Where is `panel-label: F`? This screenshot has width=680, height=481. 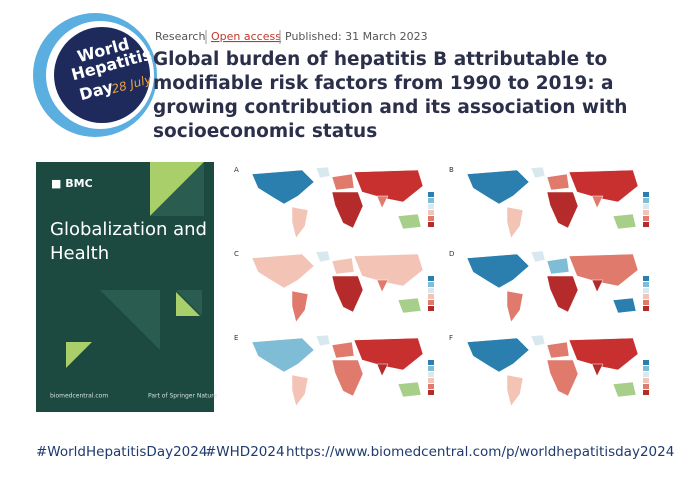 panel-label: F is located at coordinates (451, 338).